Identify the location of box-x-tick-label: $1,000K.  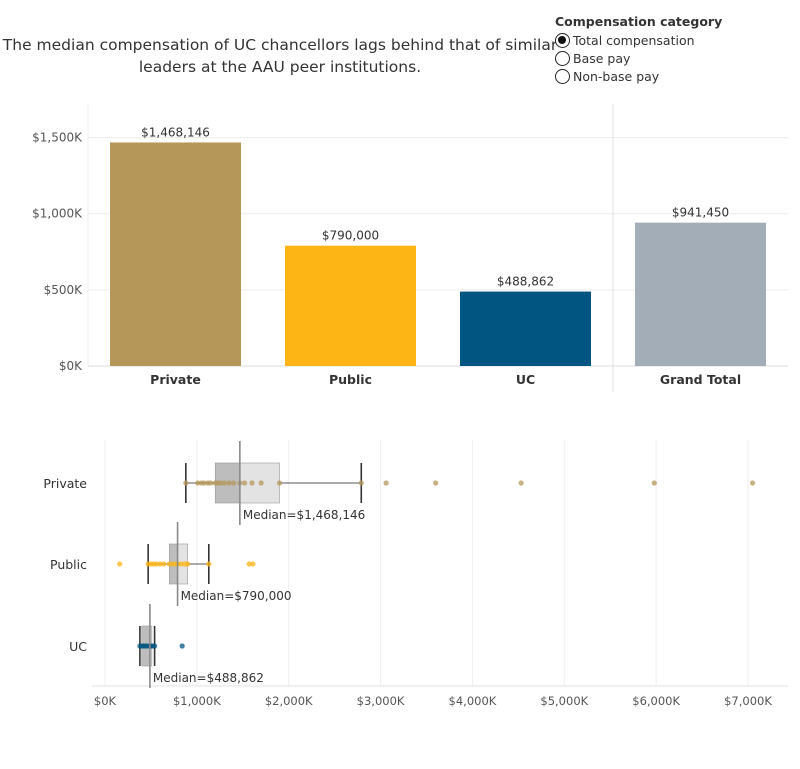
(197, 701).